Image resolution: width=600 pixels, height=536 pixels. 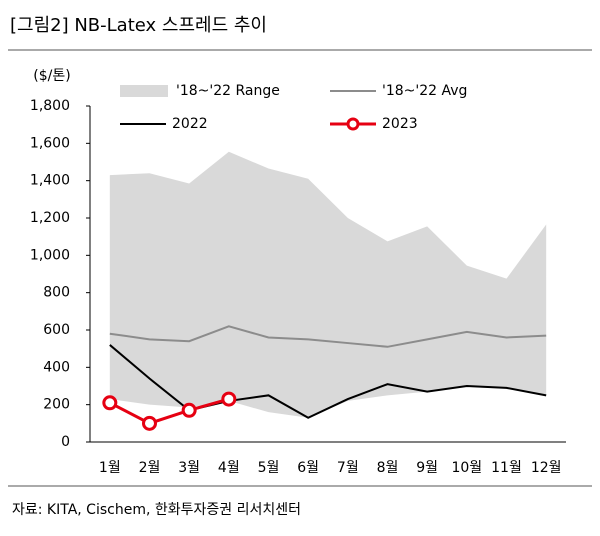 What do you see at coordinates (56, 330) in the screenshot?
I see `y-tick-label: 600` at bounding box center [56, 330].